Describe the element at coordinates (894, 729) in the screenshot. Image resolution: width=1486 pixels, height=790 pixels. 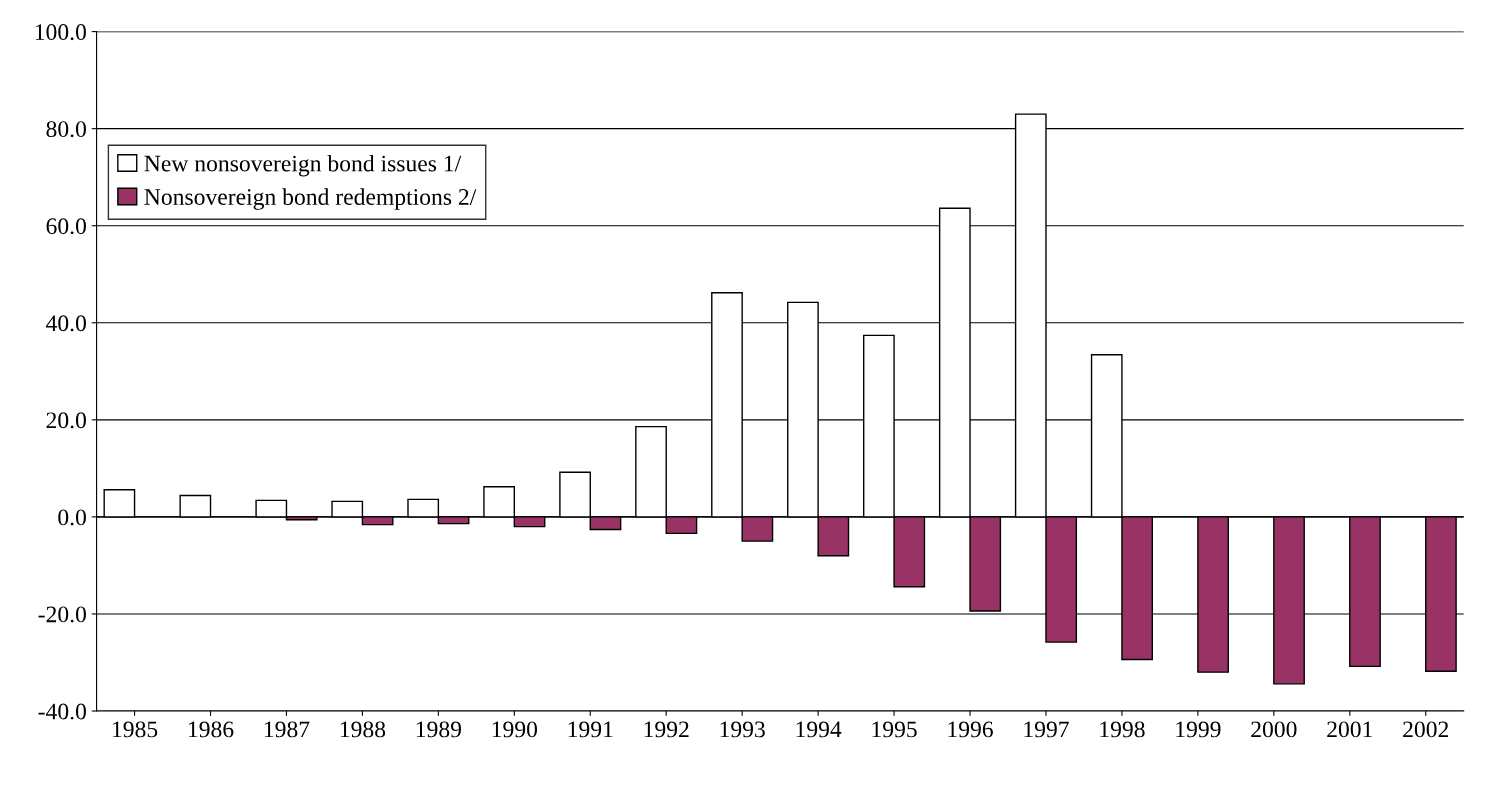
I see `x-tick-label: 1995` at that location.